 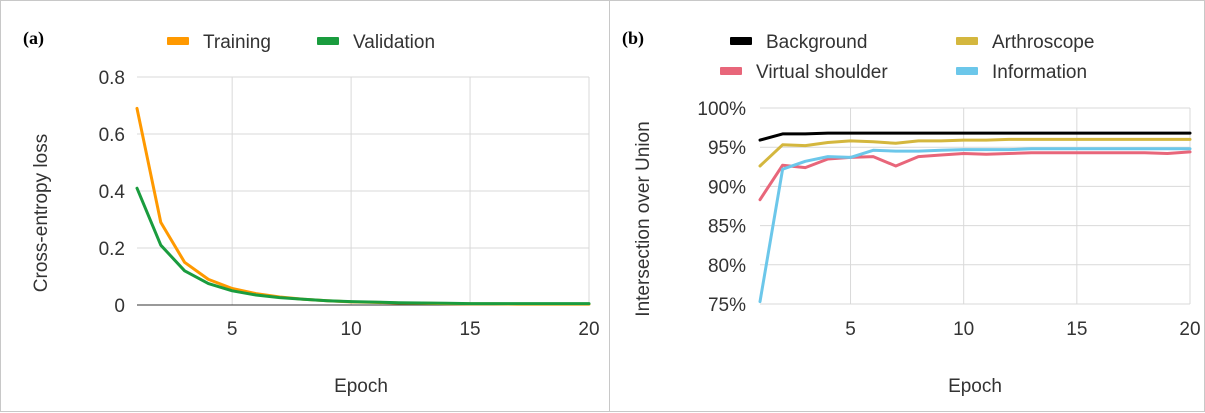 What do you see at coordinates (33, 38) in the screenshot?
I see `panel-label-a: (a)` at bounding box center [33, 38].